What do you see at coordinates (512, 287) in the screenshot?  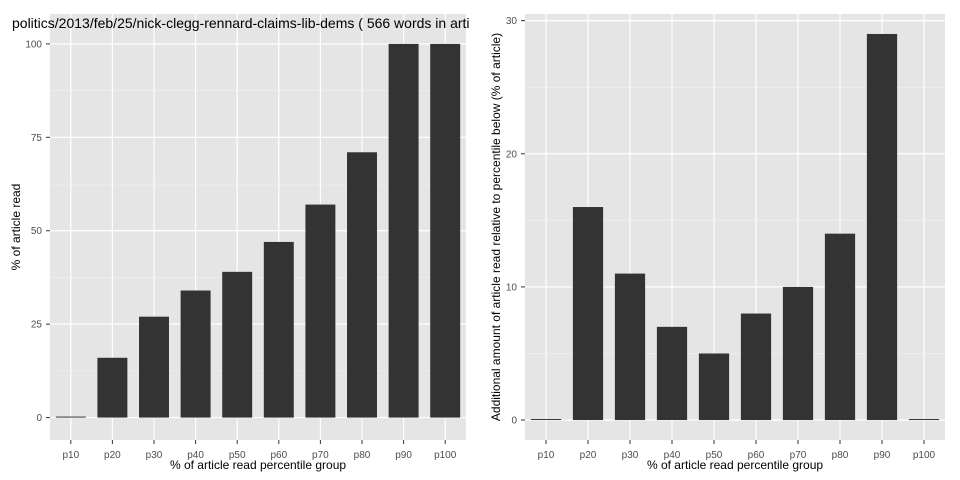 I see `y-tick-label: 10` at bounding box center [512, 287].